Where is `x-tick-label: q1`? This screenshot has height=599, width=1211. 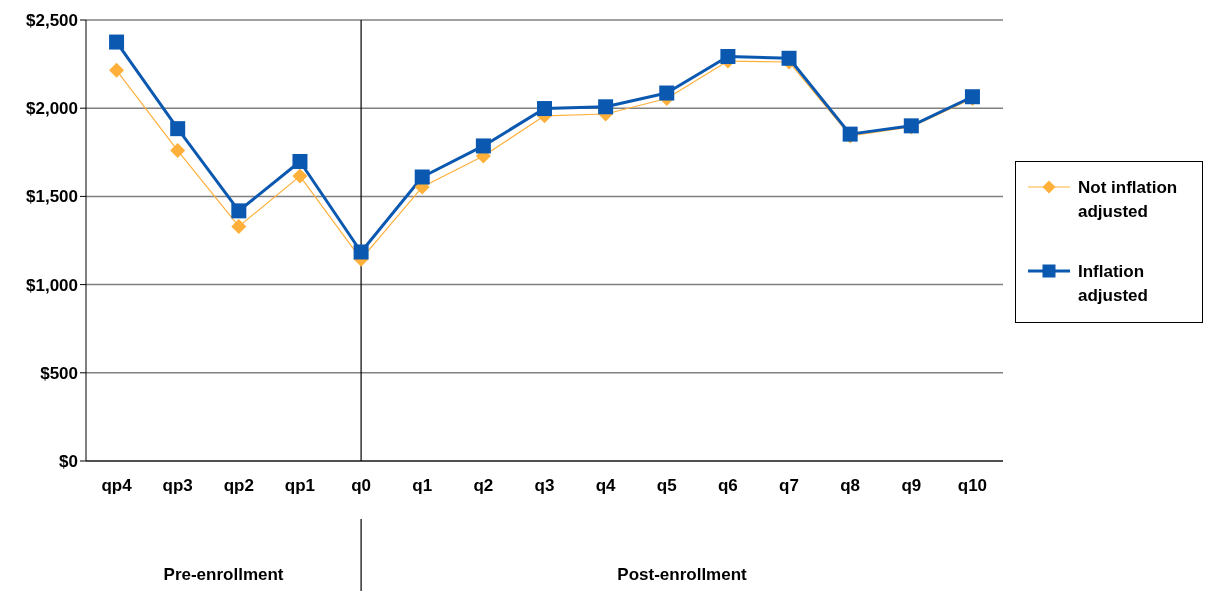
x-tick-label: q1 is located at coordinates (422, 486).